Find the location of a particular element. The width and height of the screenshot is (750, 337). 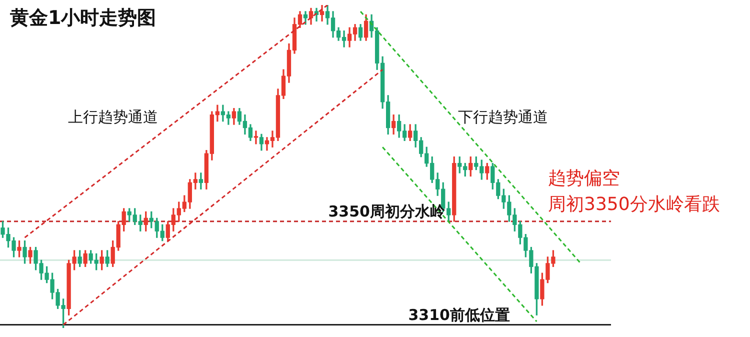

annotation: 下行趋势通道 is located at coordinates (503, 117).